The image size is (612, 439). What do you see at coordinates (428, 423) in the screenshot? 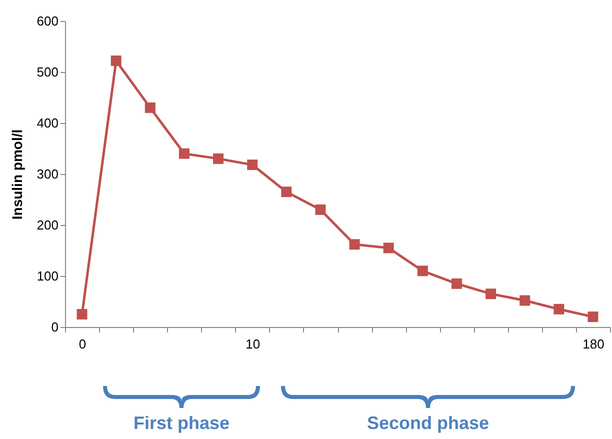
I see `text: Second phase` at bounding box center [428, 423].